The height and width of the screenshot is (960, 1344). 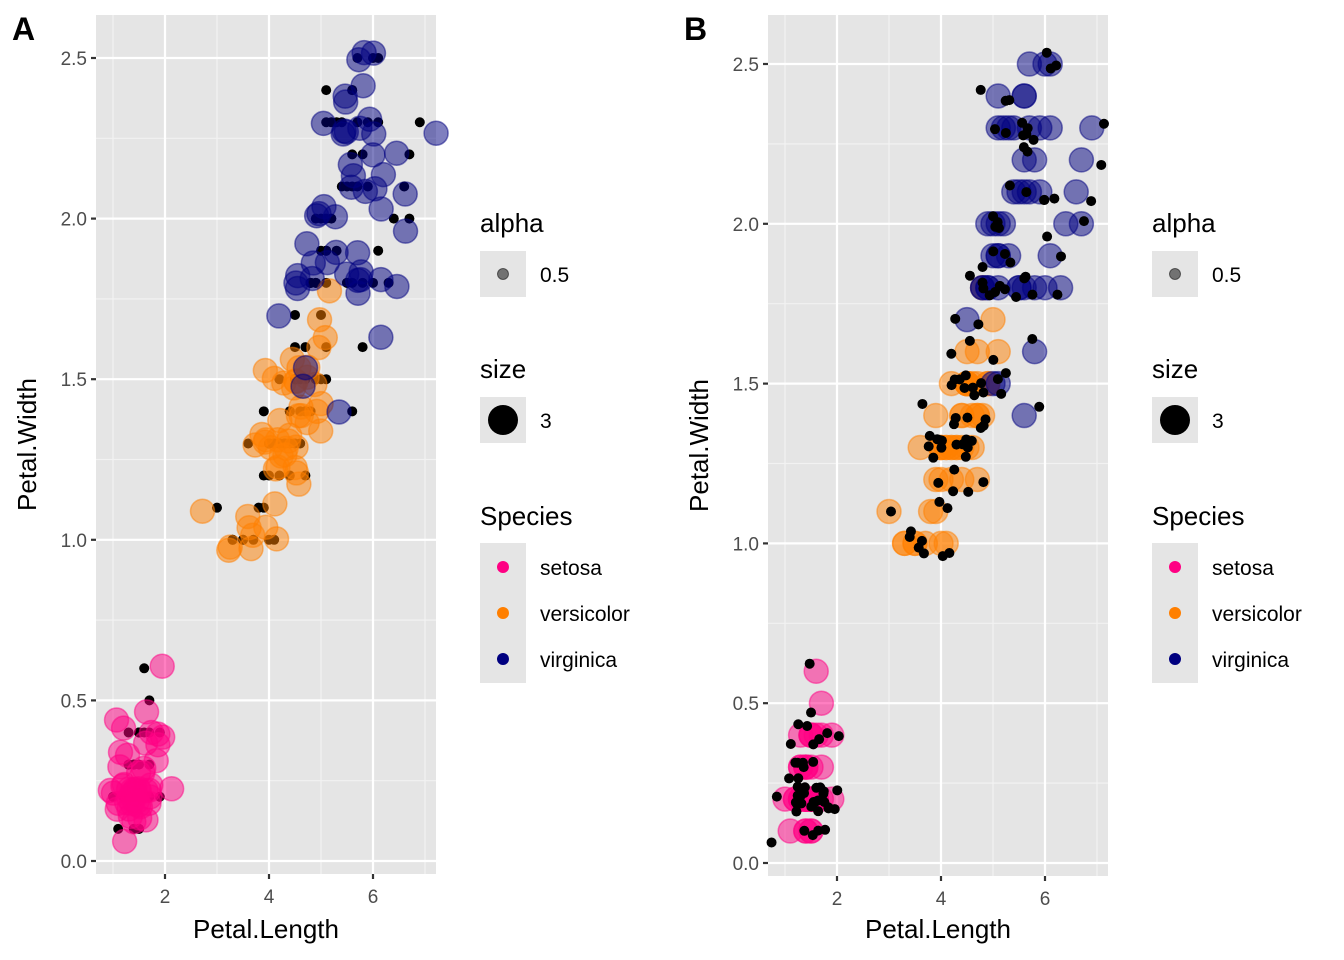 I want to click on legend-size-title: size, so click(x=503, y=369).